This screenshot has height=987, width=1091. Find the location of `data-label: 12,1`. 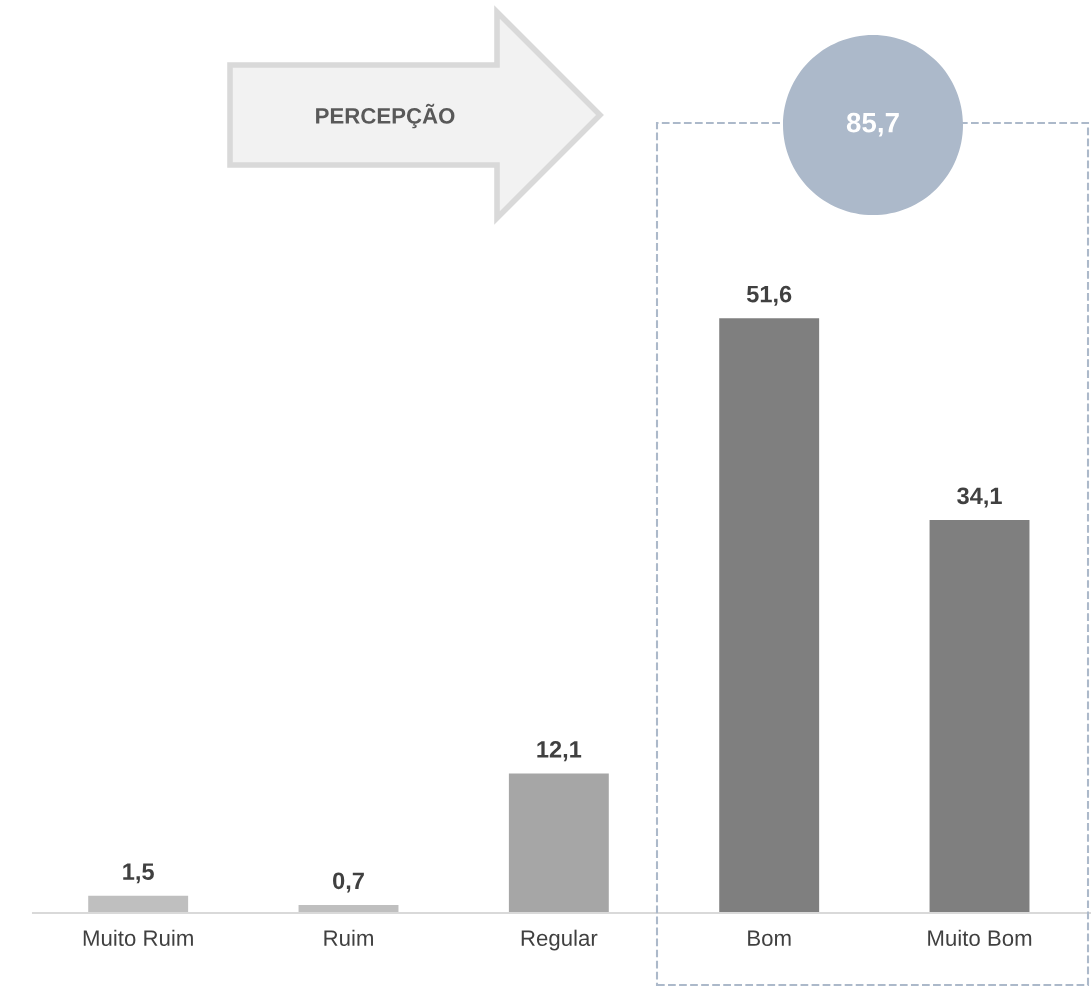

data-label: 12,1 is located at coordinates (559, 751).